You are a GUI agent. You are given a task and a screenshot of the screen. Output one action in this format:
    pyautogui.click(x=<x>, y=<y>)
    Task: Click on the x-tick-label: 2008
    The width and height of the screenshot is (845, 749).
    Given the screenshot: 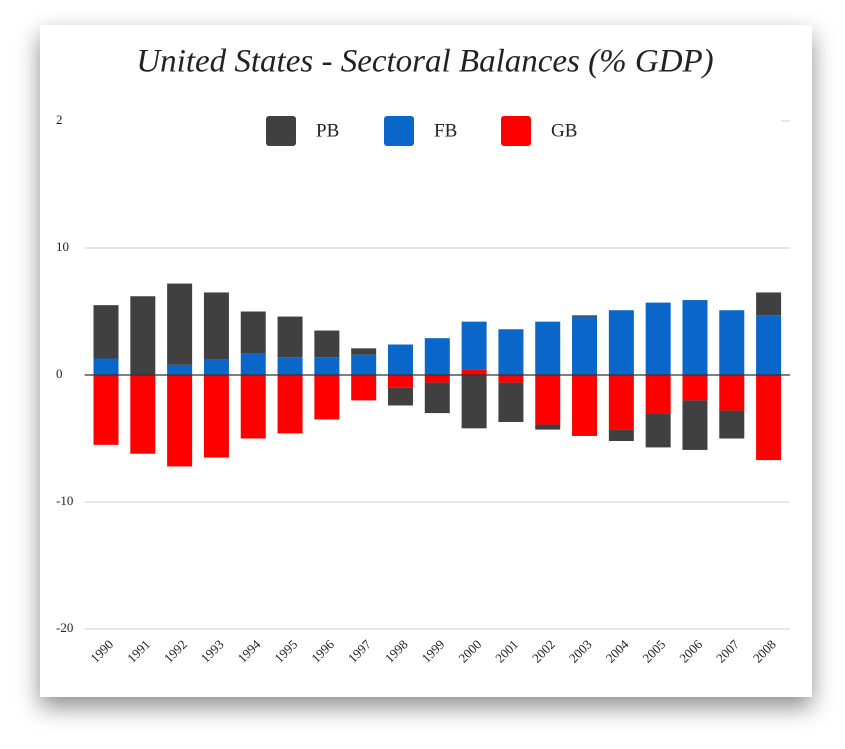 What is the action you would take?
    pyautogui.click(x=764, y=651)
    